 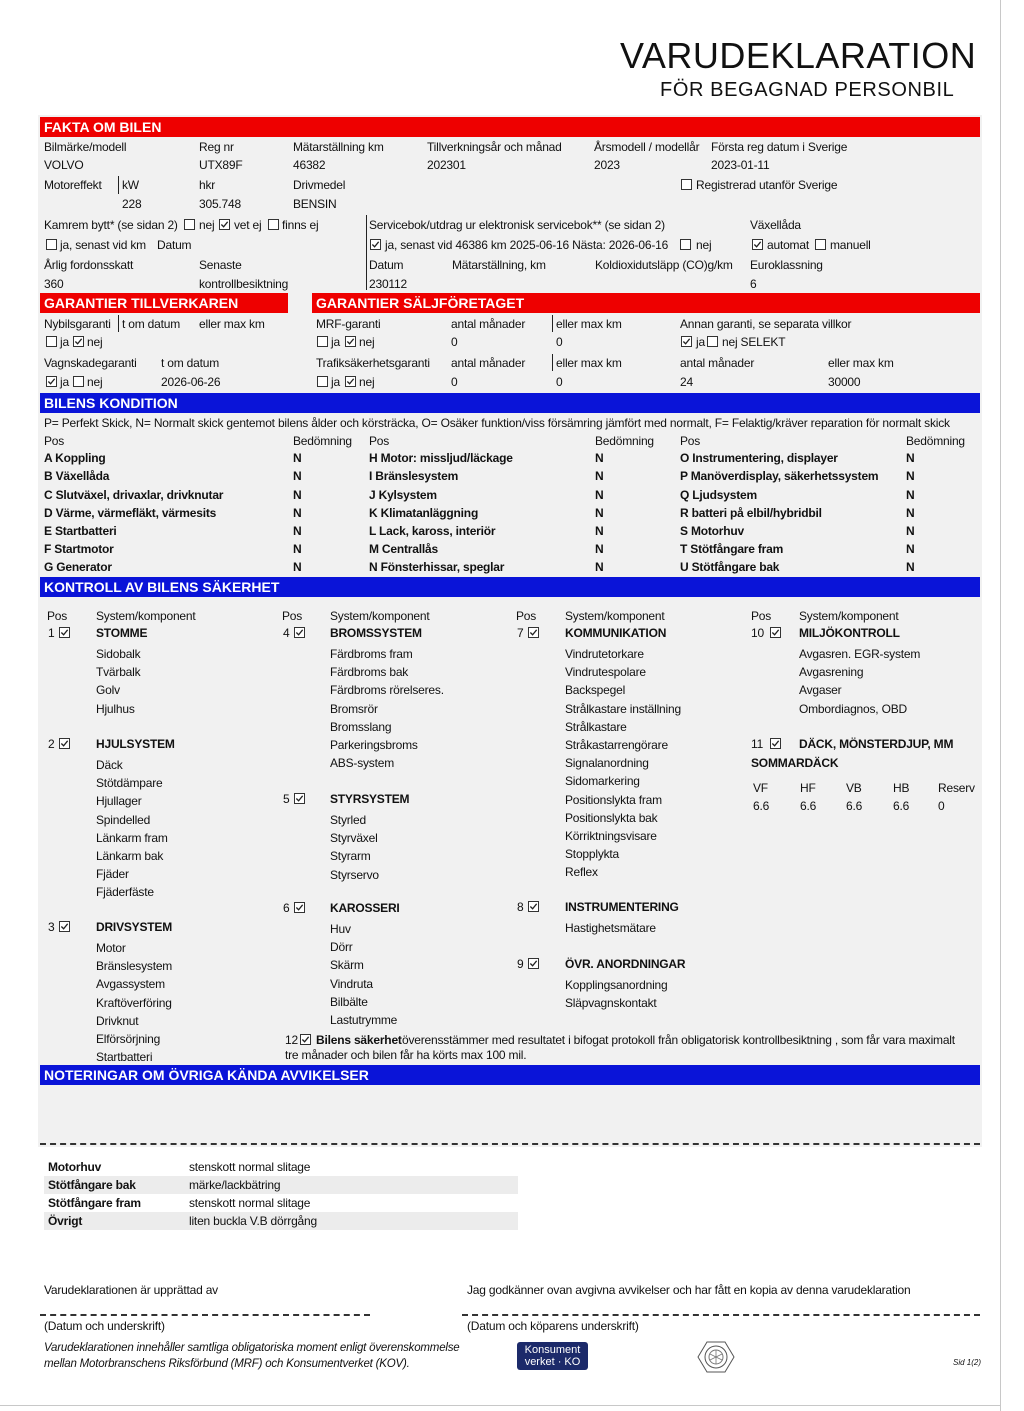 What do you see at coordinates (95, 382) in the screenshot?
I see `garanti-tillv-vagn-nej-label: nej` at bounding box center [95, 382].